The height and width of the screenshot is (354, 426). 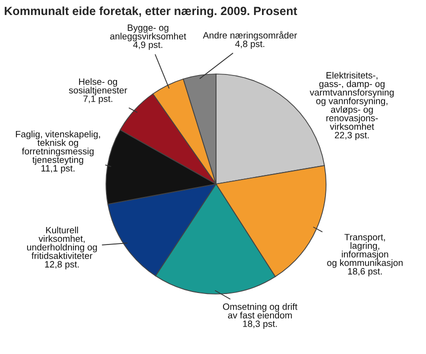 What do you see at coordinates (57, 169) in the screenshot?
I see `data-label: 11,1 pst.` at bounding box center [57, 169].